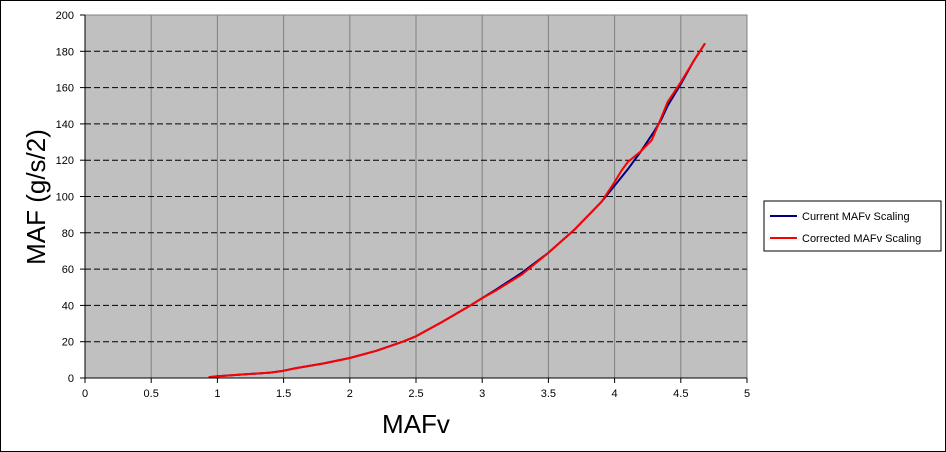 This screenshot has width=946, height=452. Describe the element at coordinates (68, 343) in the screenshot. I see `y-tick-label: 20` at that location.